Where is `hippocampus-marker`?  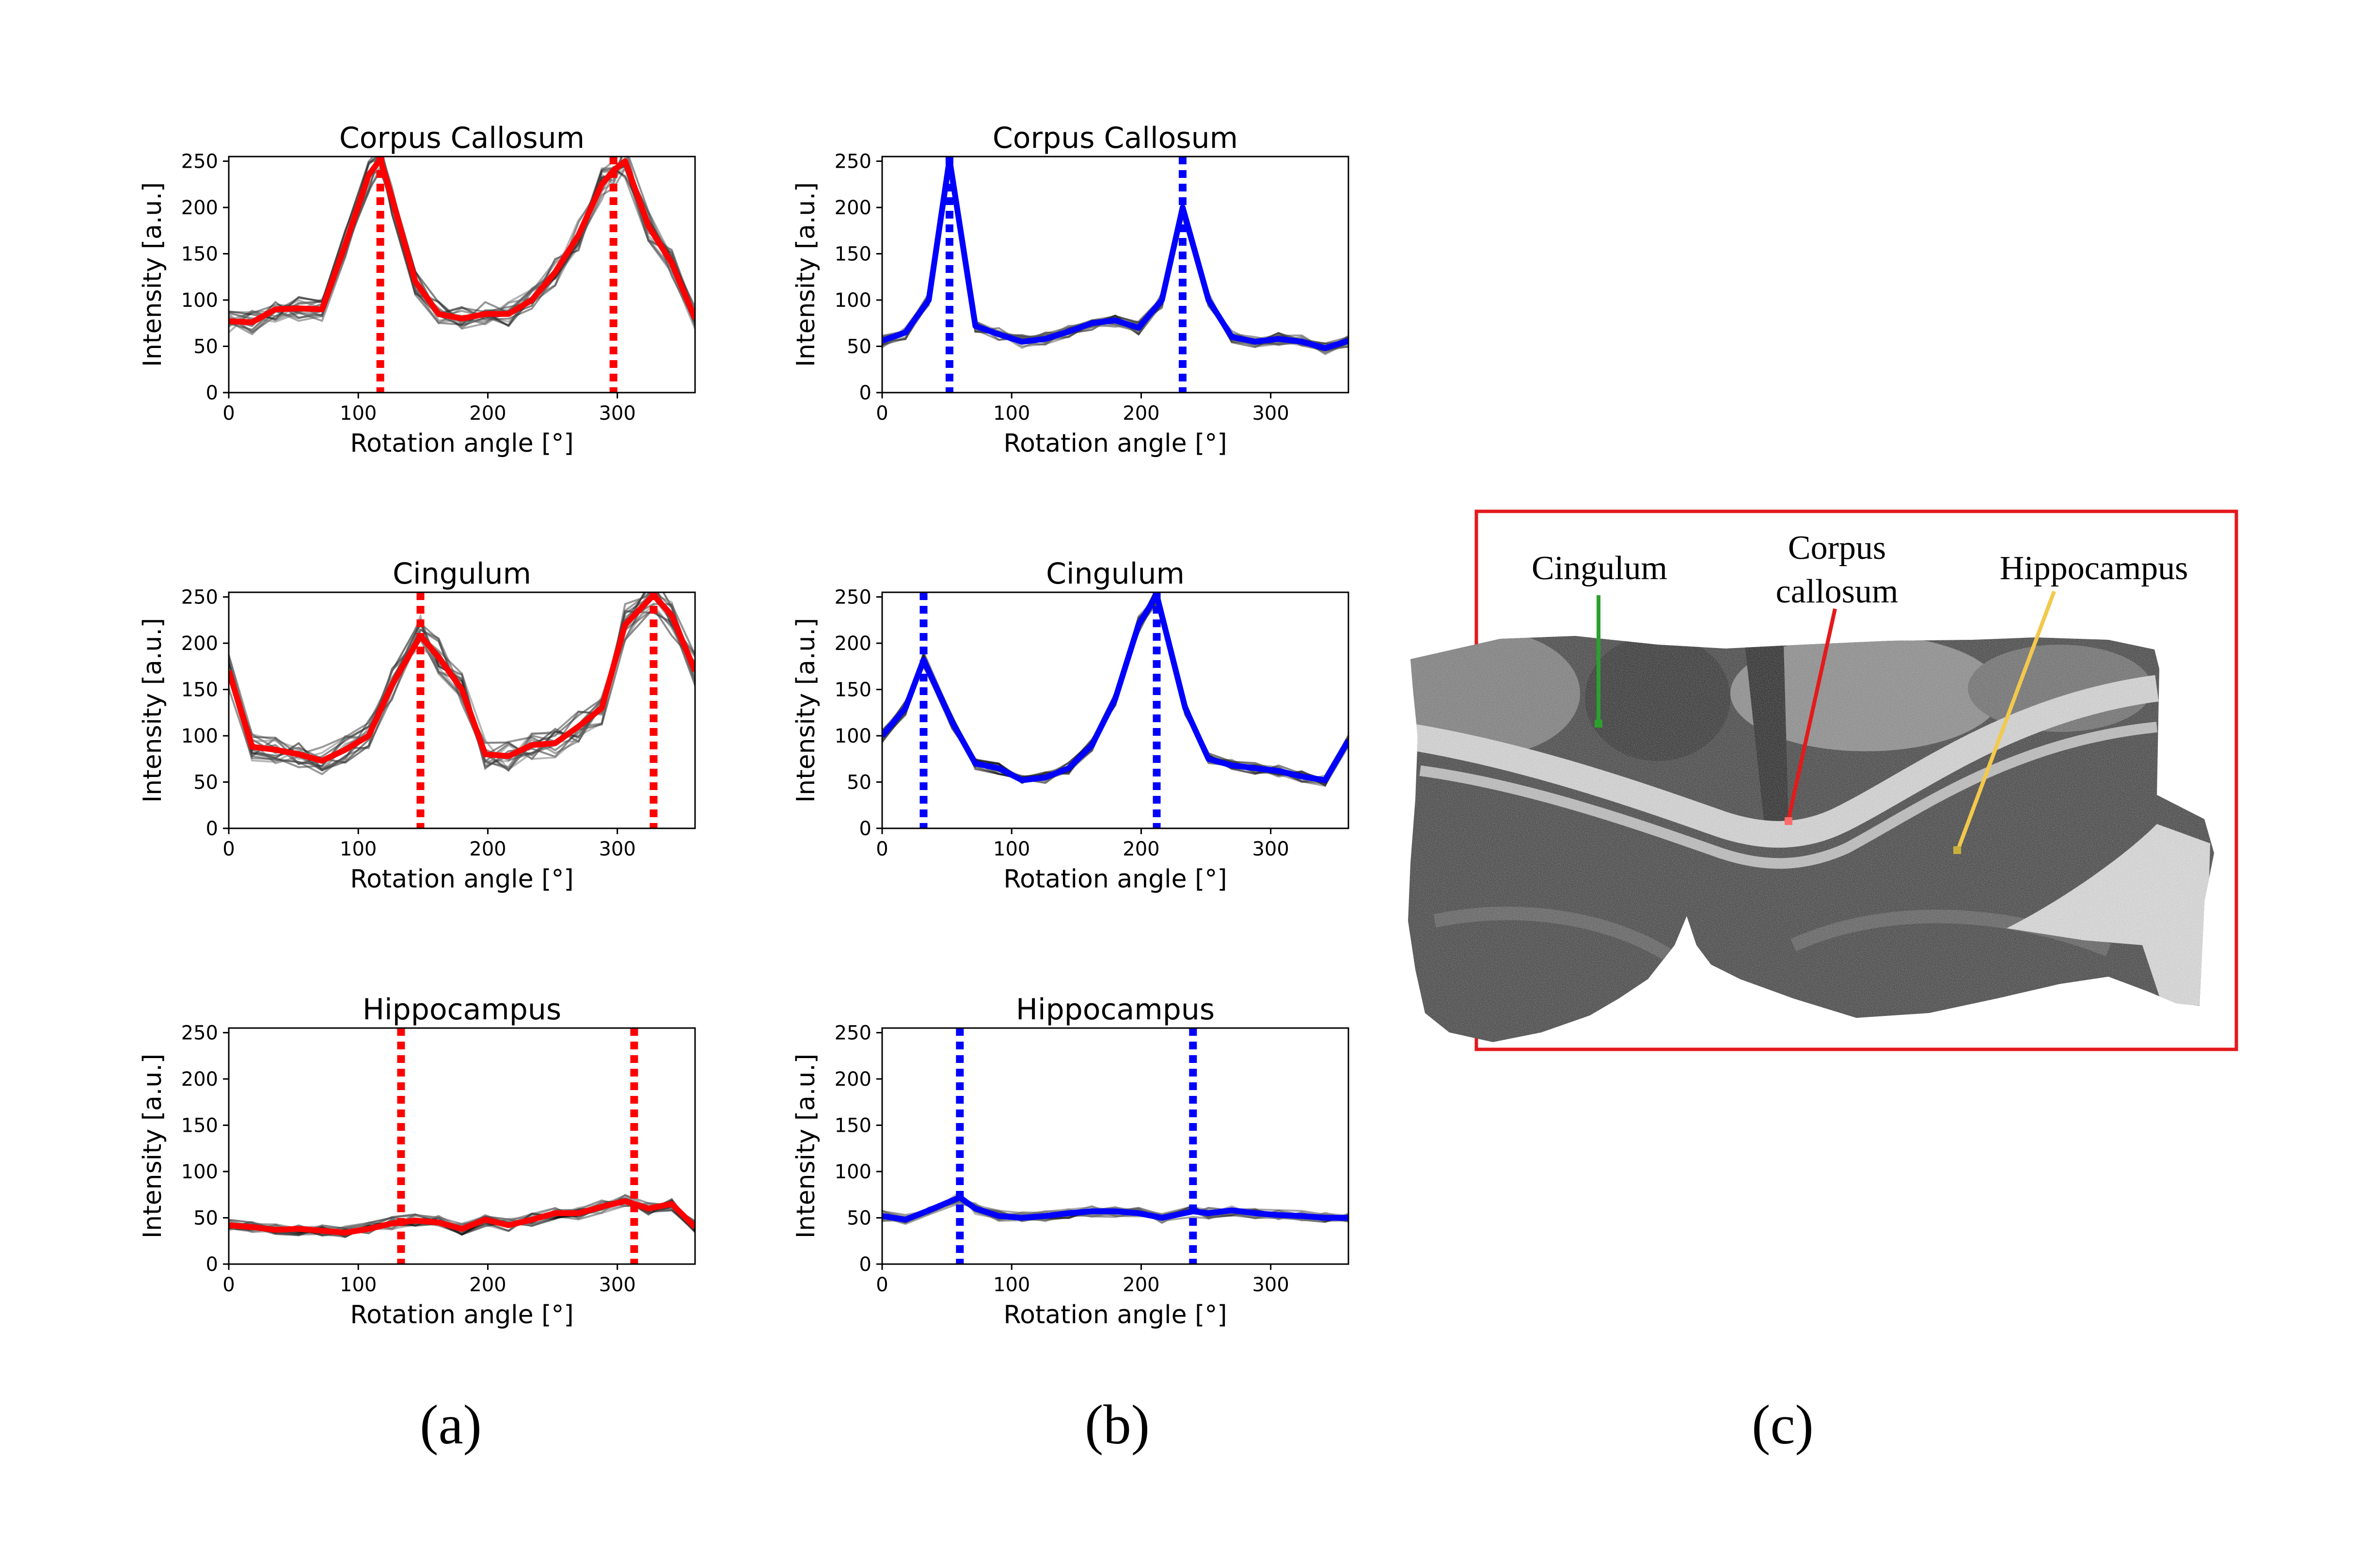
hippocampus-marker is located at coordinates (1957, 850).